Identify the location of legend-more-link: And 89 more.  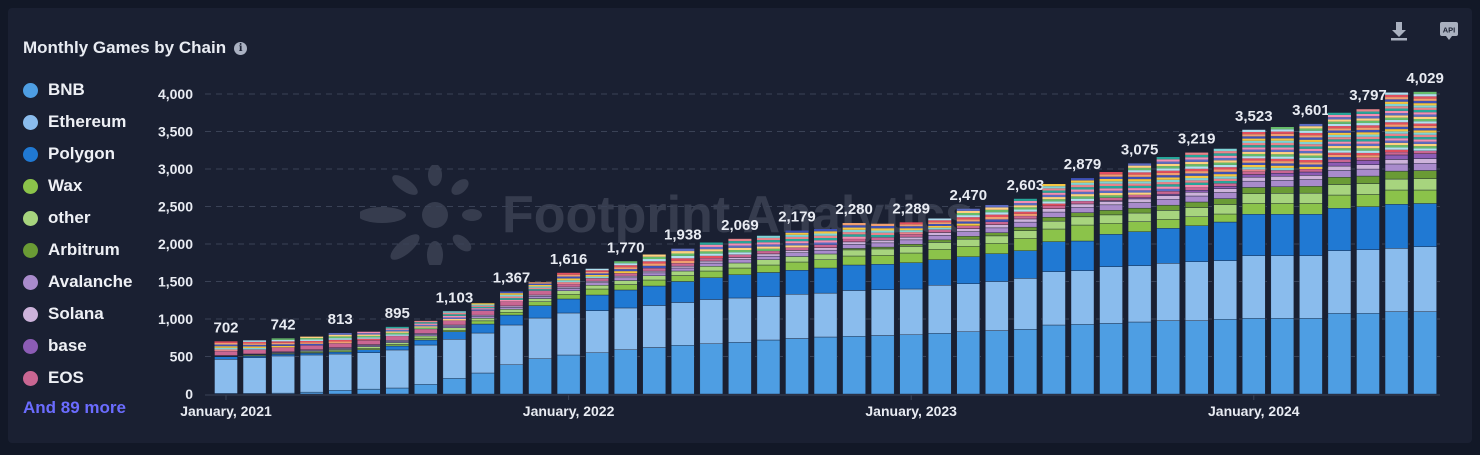
(74, 407).